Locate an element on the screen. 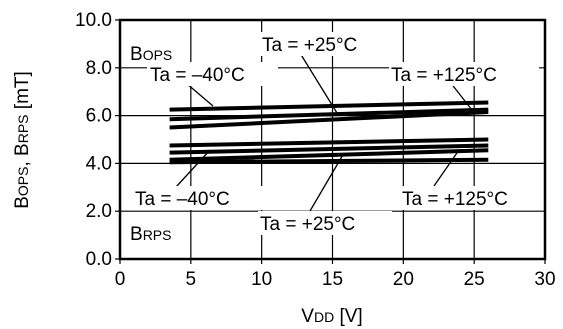  annotation-top-p125: Ta = +125°C is located at coordinates (444, 75).